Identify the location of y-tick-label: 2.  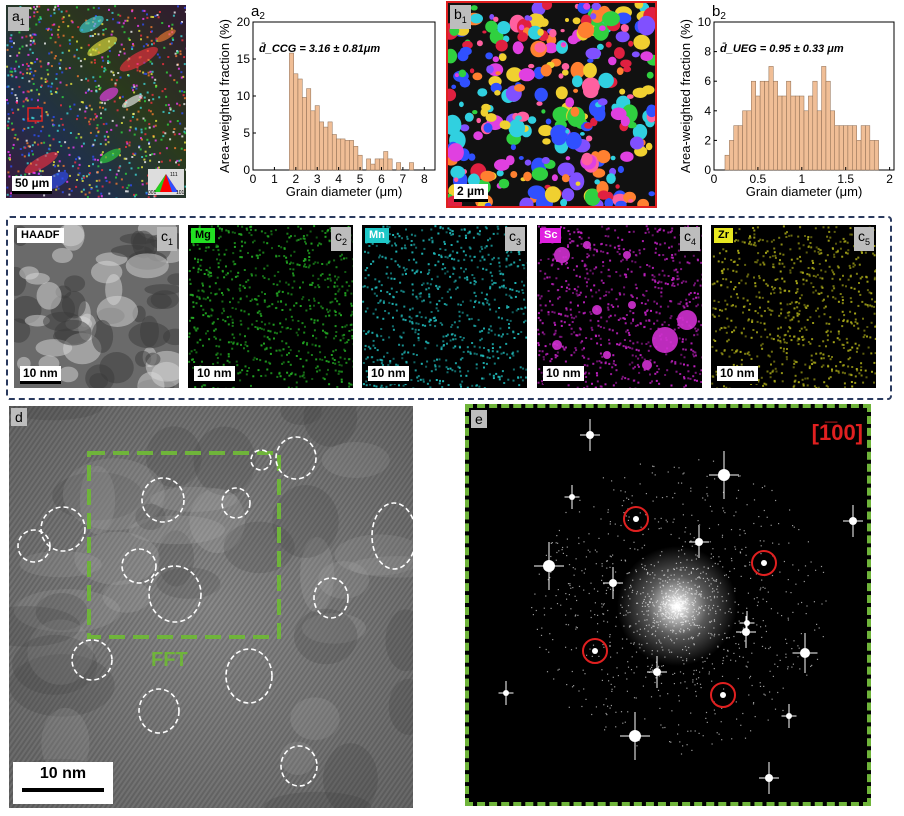
(707, 140).